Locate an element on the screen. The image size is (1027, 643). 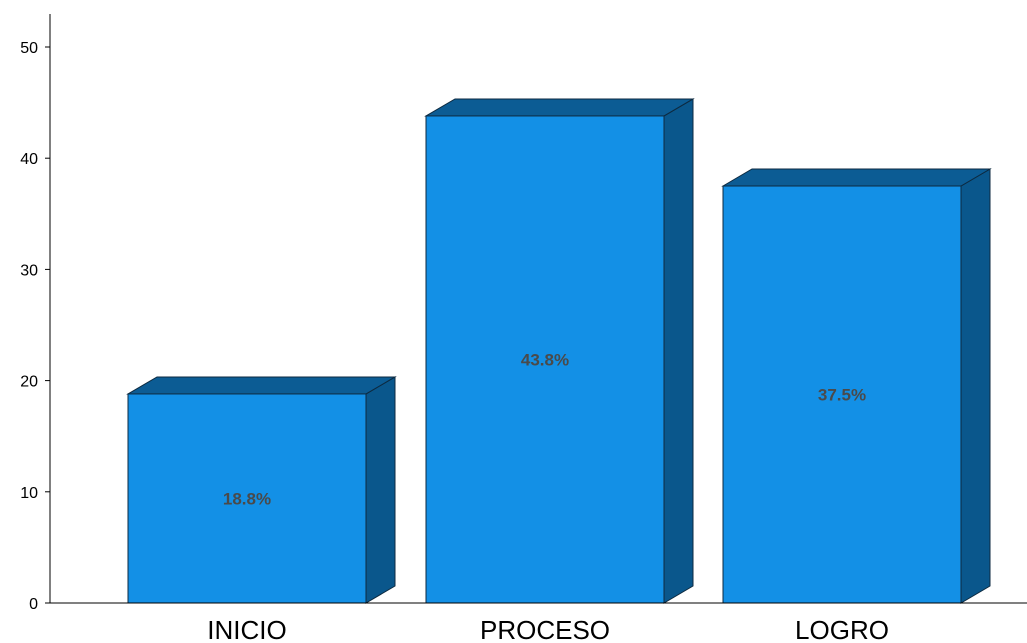
bar-front-face is located at coordinates (247, 498).